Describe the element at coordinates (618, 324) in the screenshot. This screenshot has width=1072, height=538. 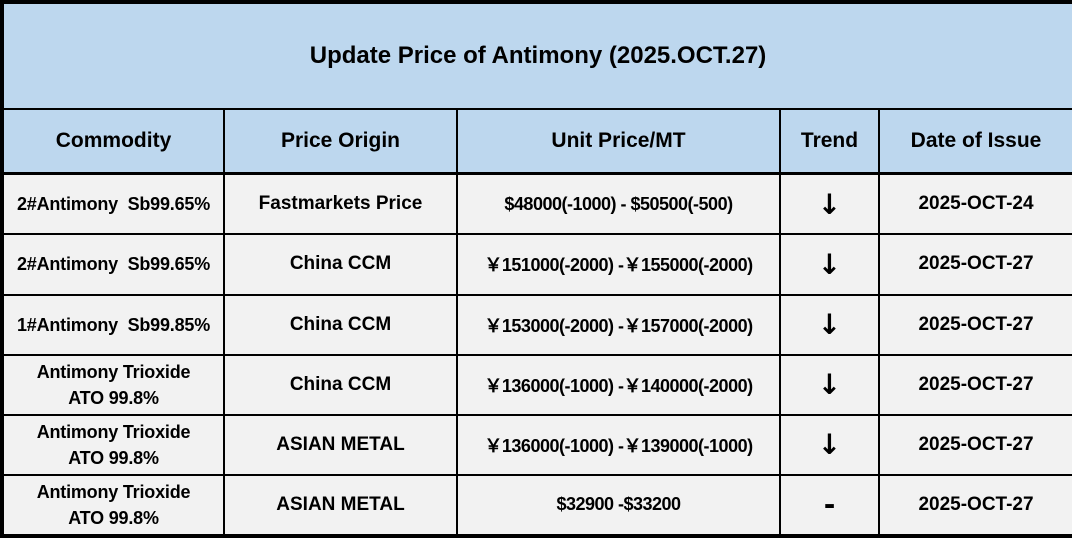
I see `unit-price-cell: ￥153000(-2000) -￥157000(-2000)` at that location.